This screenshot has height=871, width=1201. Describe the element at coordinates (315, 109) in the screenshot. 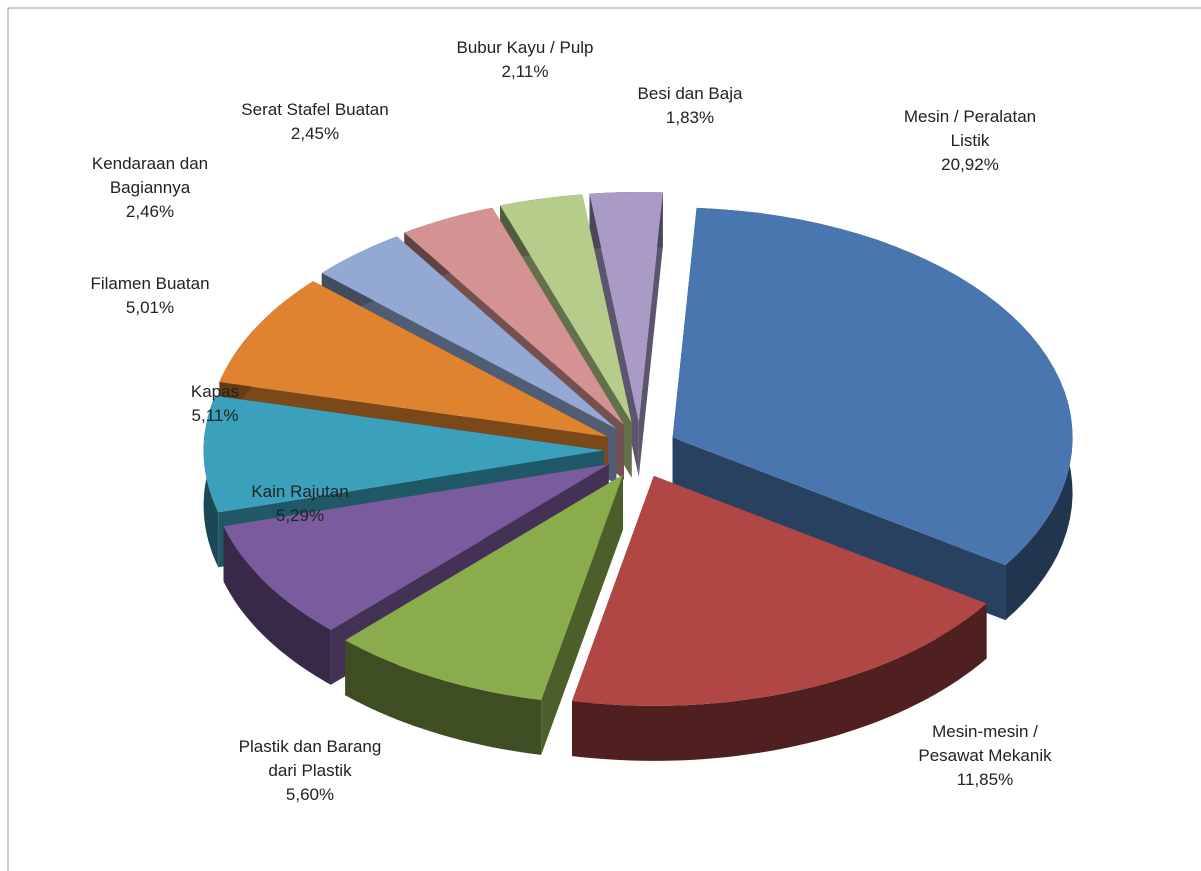

I see `category-label: Serat Stafel Buatan` at that location.